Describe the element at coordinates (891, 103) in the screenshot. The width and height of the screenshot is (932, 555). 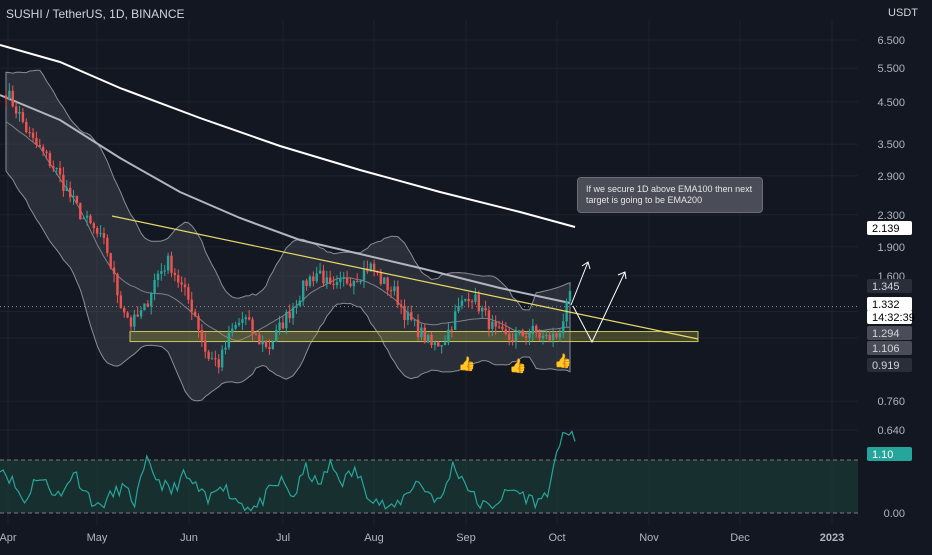
I see `price-tick-label: 4.500` at that location.